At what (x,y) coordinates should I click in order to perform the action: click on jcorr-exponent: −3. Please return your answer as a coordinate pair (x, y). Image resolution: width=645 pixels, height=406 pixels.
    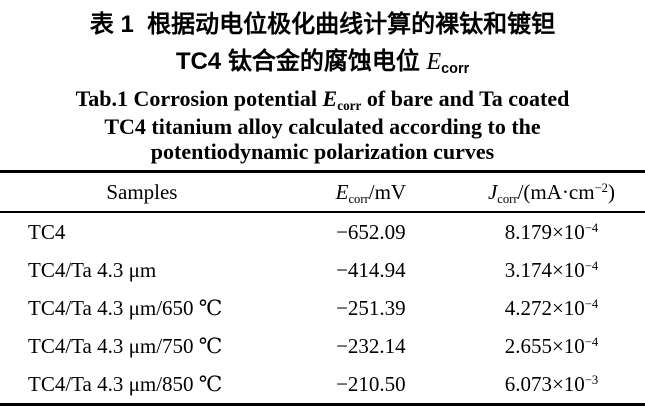
    Looking at the image, I should click on (591, 379).